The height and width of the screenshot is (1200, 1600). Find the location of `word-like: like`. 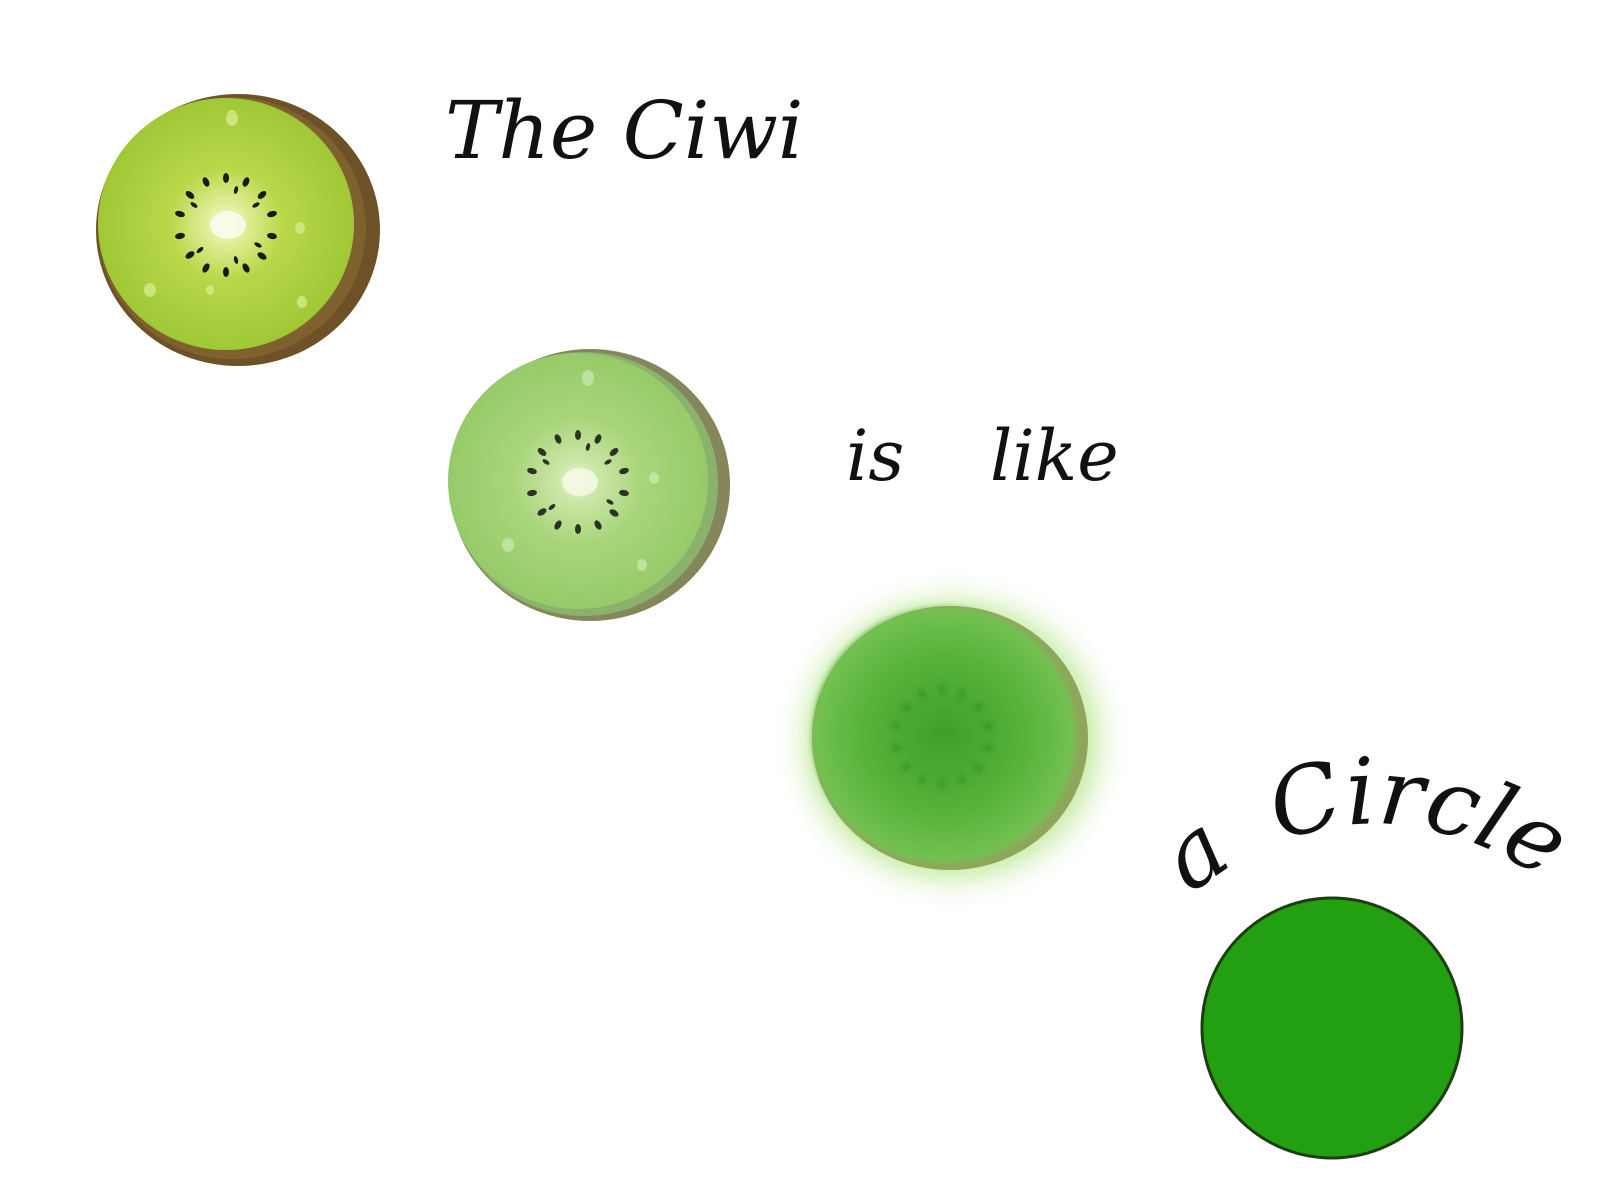

word-like: like is located at coordinates (1054, 456).